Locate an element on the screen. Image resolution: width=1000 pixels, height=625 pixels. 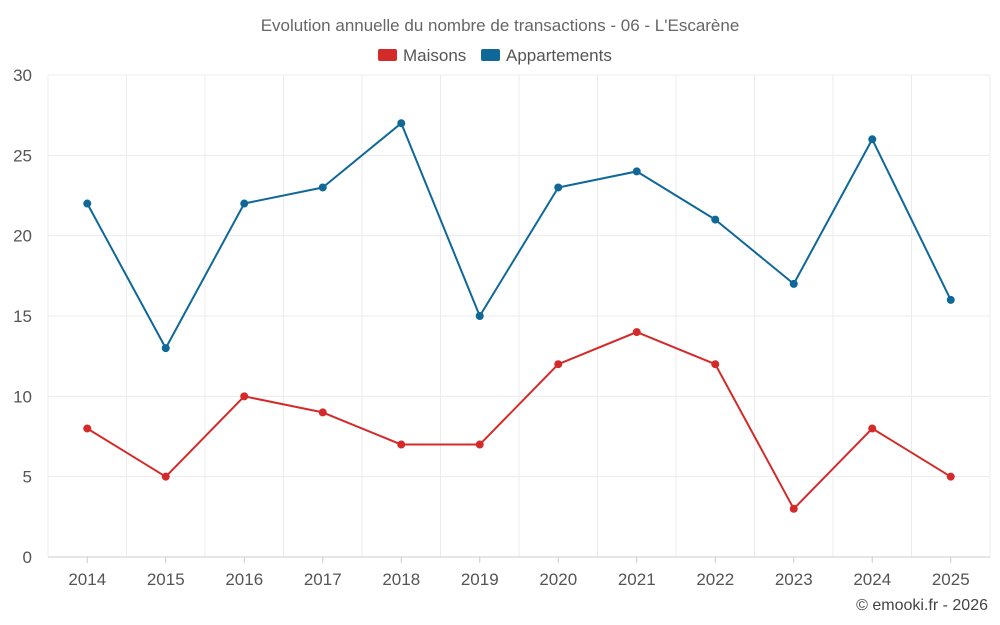
y-axis-ticks: 0 5 10 15 20 25 30 is located at coordinates (22, 316).